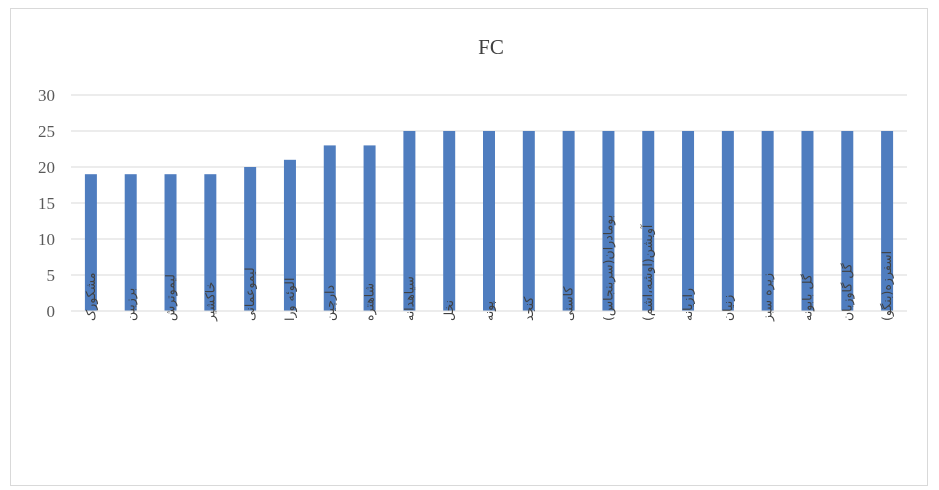 This screenshot has width=939, height=490. I want to click on x-category-label: پونه, so click(489, 310).